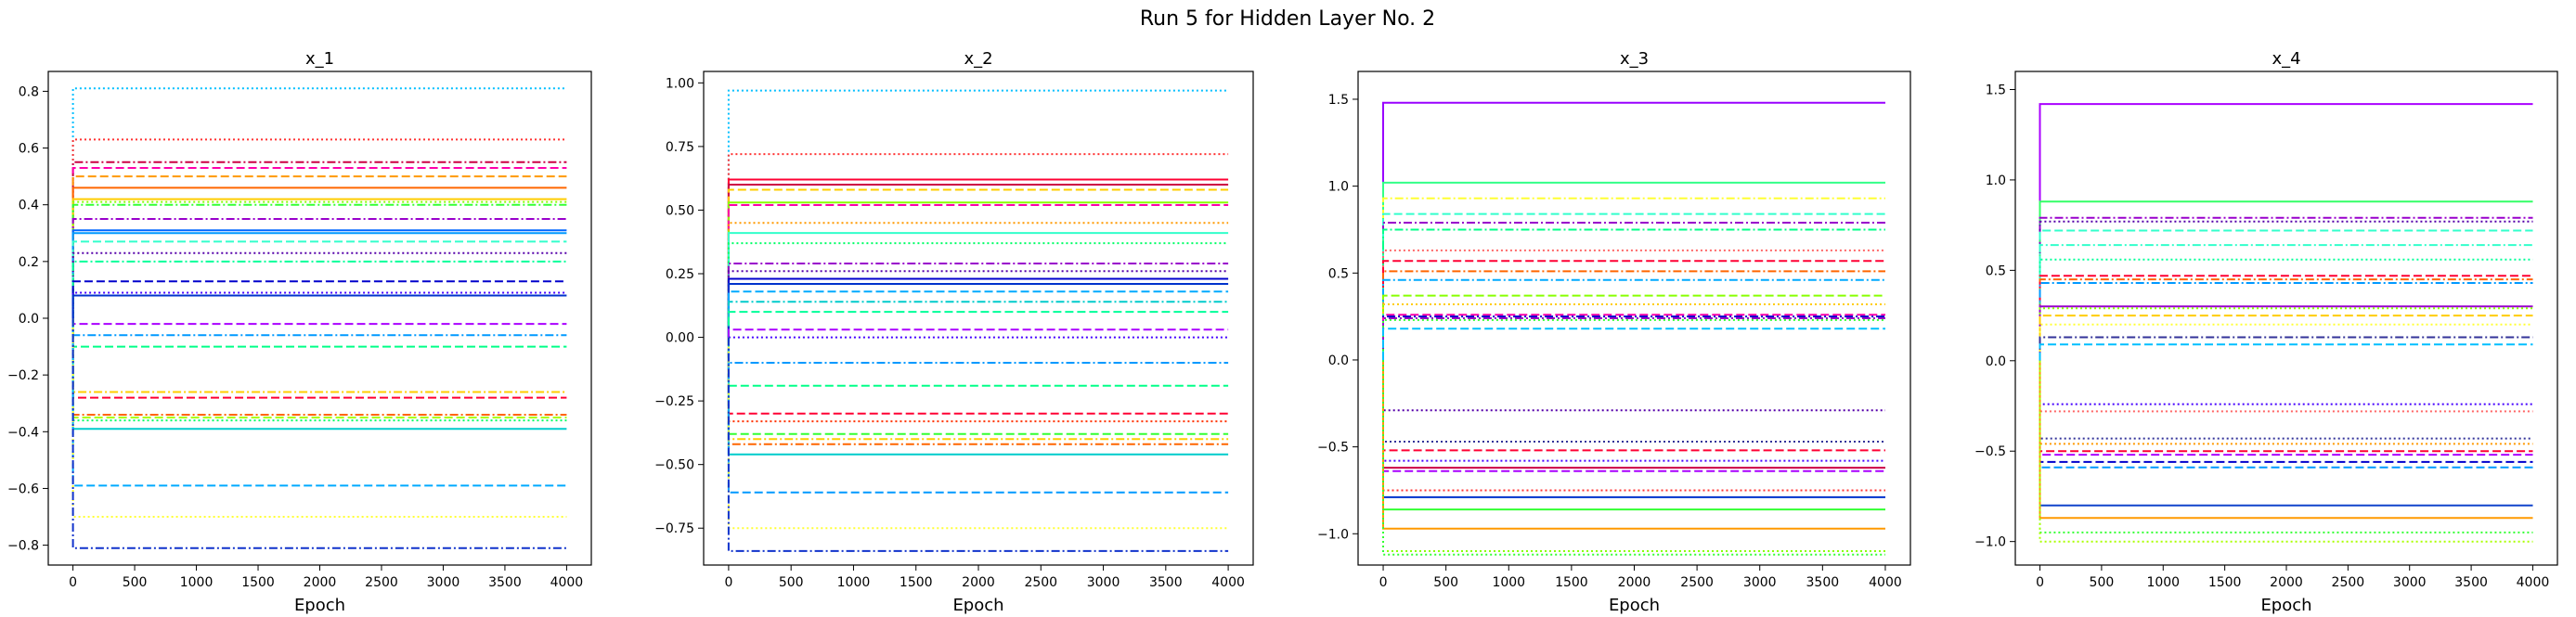  Describe the element at coordinates (29, 262) in the screenshot. I see `y-tick-label: 0.2` at that location.